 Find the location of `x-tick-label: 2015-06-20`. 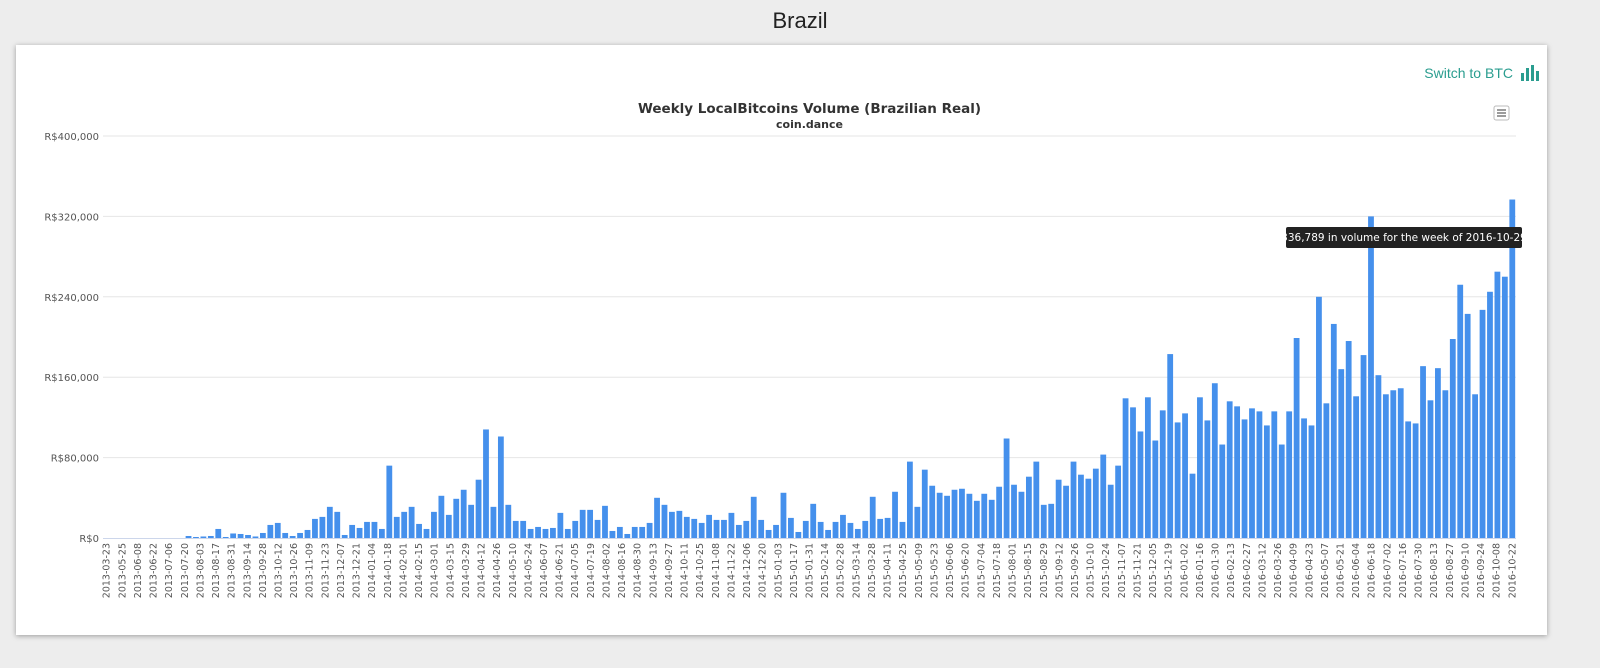

x-tick-label: 2015-06-20 is located at coordinates (966, 570).